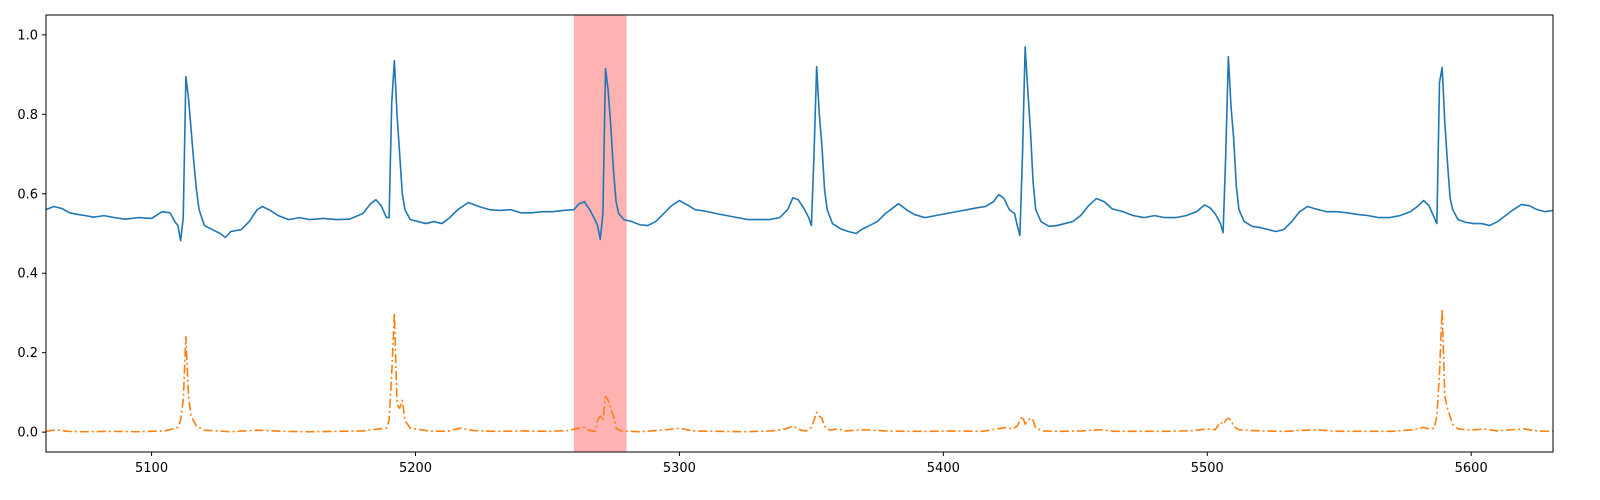 This screenshot has width=1600, height=500. Describe the element at coordinates (27, 274) in the screenshot. I see `y-tick-label: 0.4` at that location.